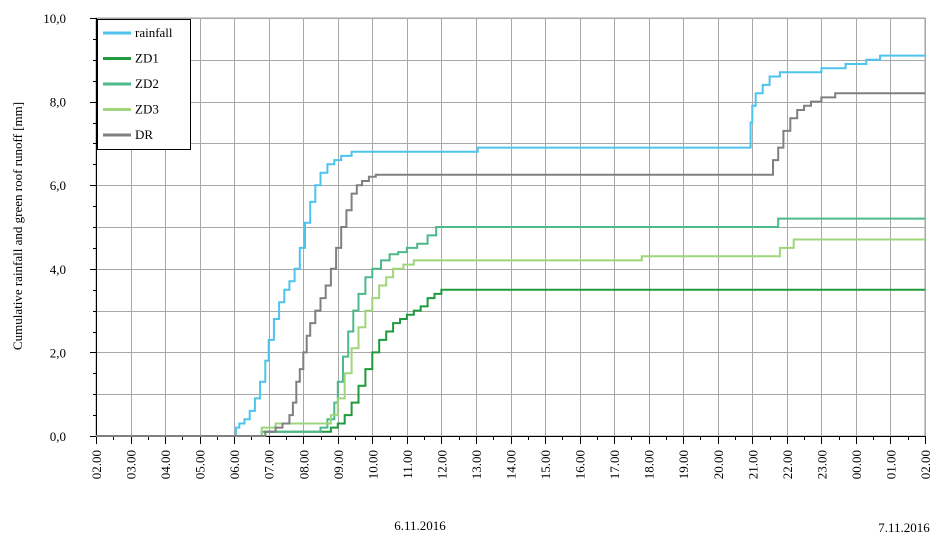 The image size is (947, 539). Describe the element at coordinates (147, 83) in the screenshot. I see `legend-label-zd2: ZD2` at that location.